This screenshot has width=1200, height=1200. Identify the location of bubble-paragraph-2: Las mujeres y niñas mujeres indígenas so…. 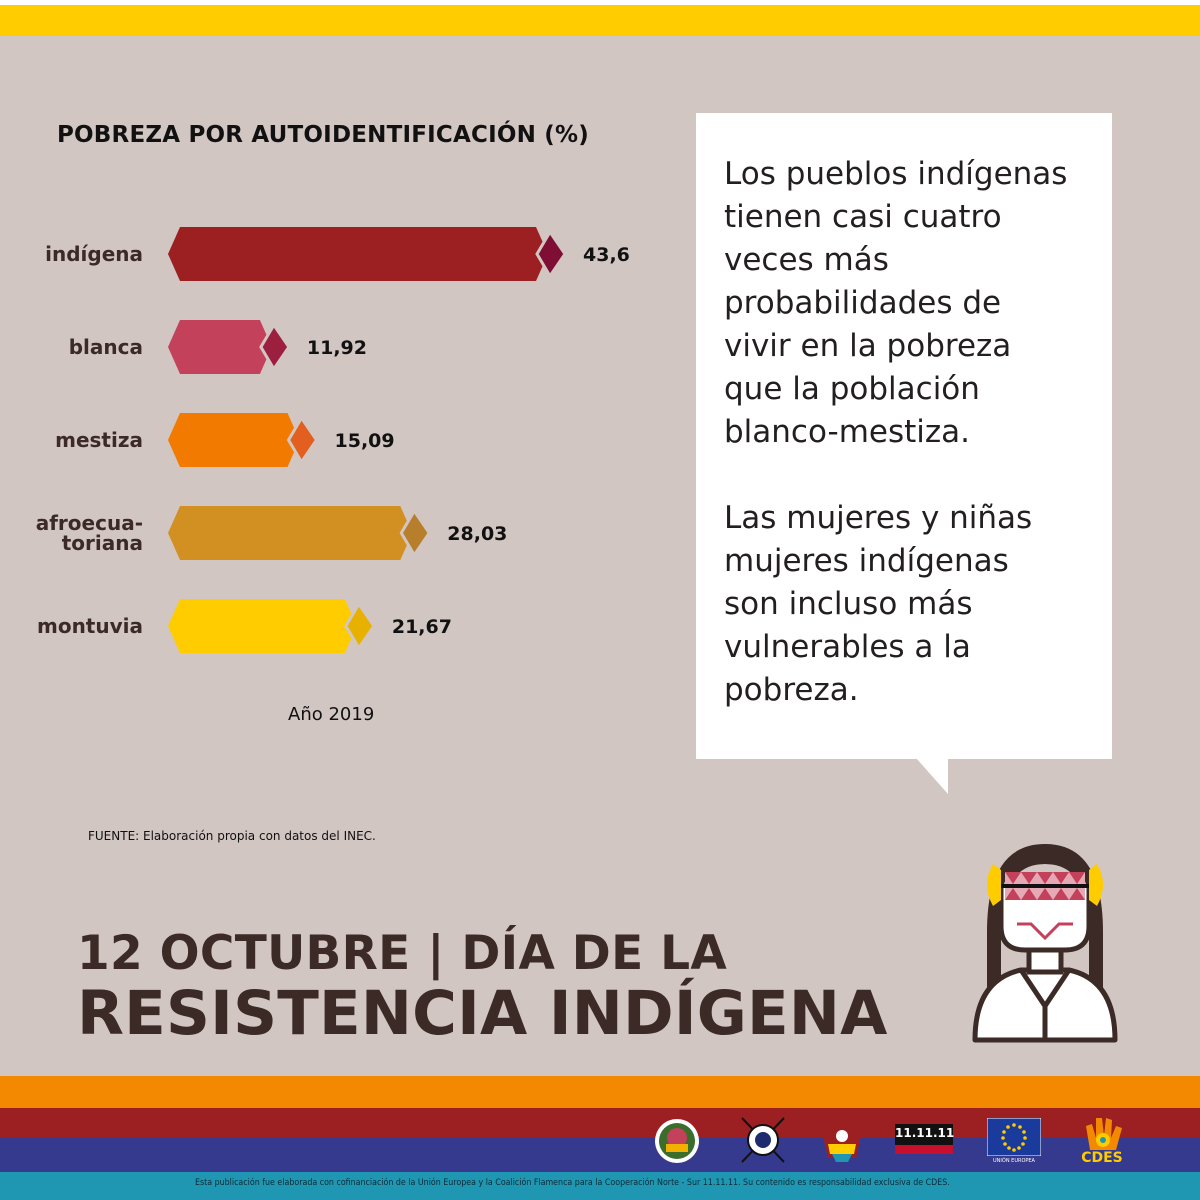
(908, 604).